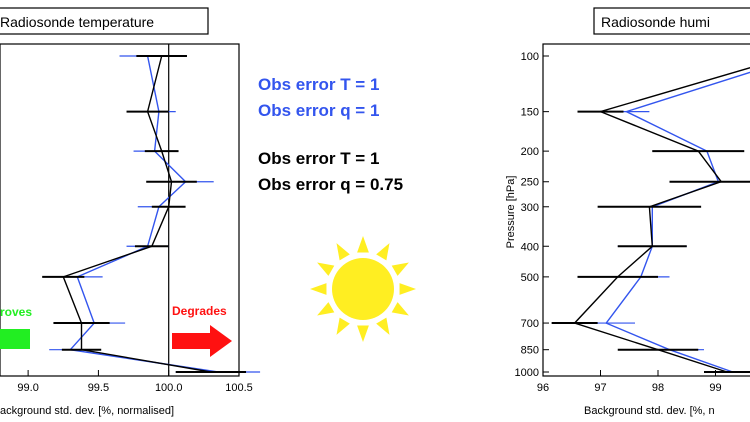 The image size is (750, 422). I want to click on improves-arrow-shape, so click(15, 339).